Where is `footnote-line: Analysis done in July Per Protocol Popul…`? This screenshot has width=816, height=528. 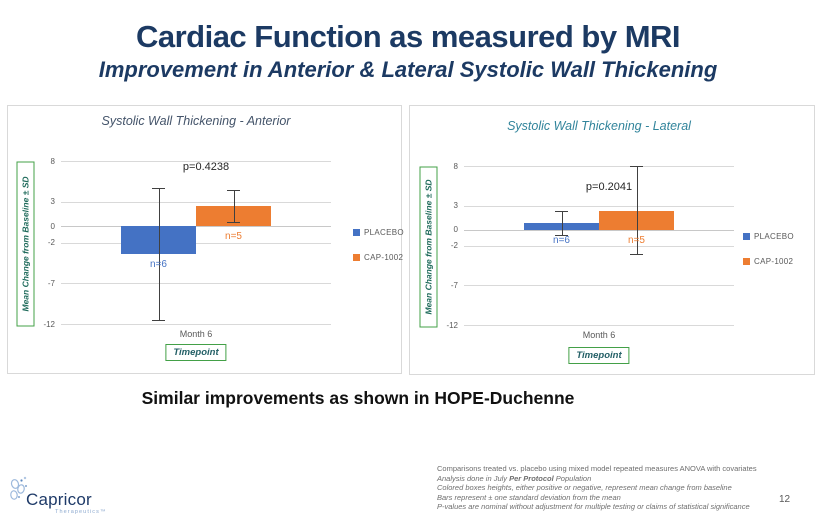 footnote-line: Analysis done in July Per Protocol Popul… is located at coordinates (514, 478).